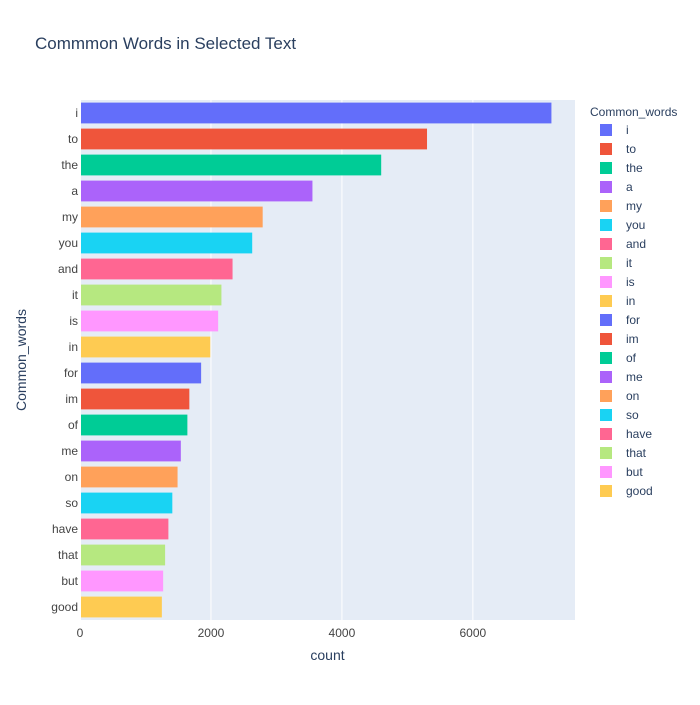  What do you see at coordinates (196, 191) in the screenshot?
I see `bar-a` at bounding box center [196, 191].